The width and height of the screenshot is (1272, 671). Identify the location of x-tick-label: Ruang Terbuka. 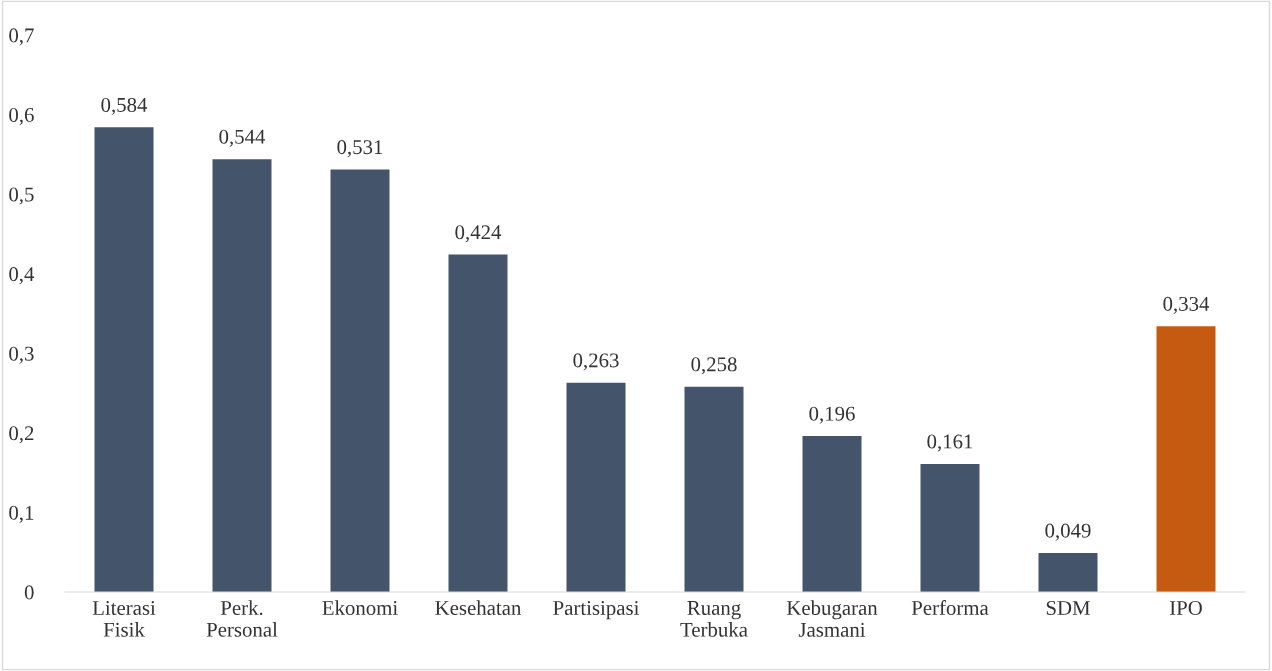
(714, 619).